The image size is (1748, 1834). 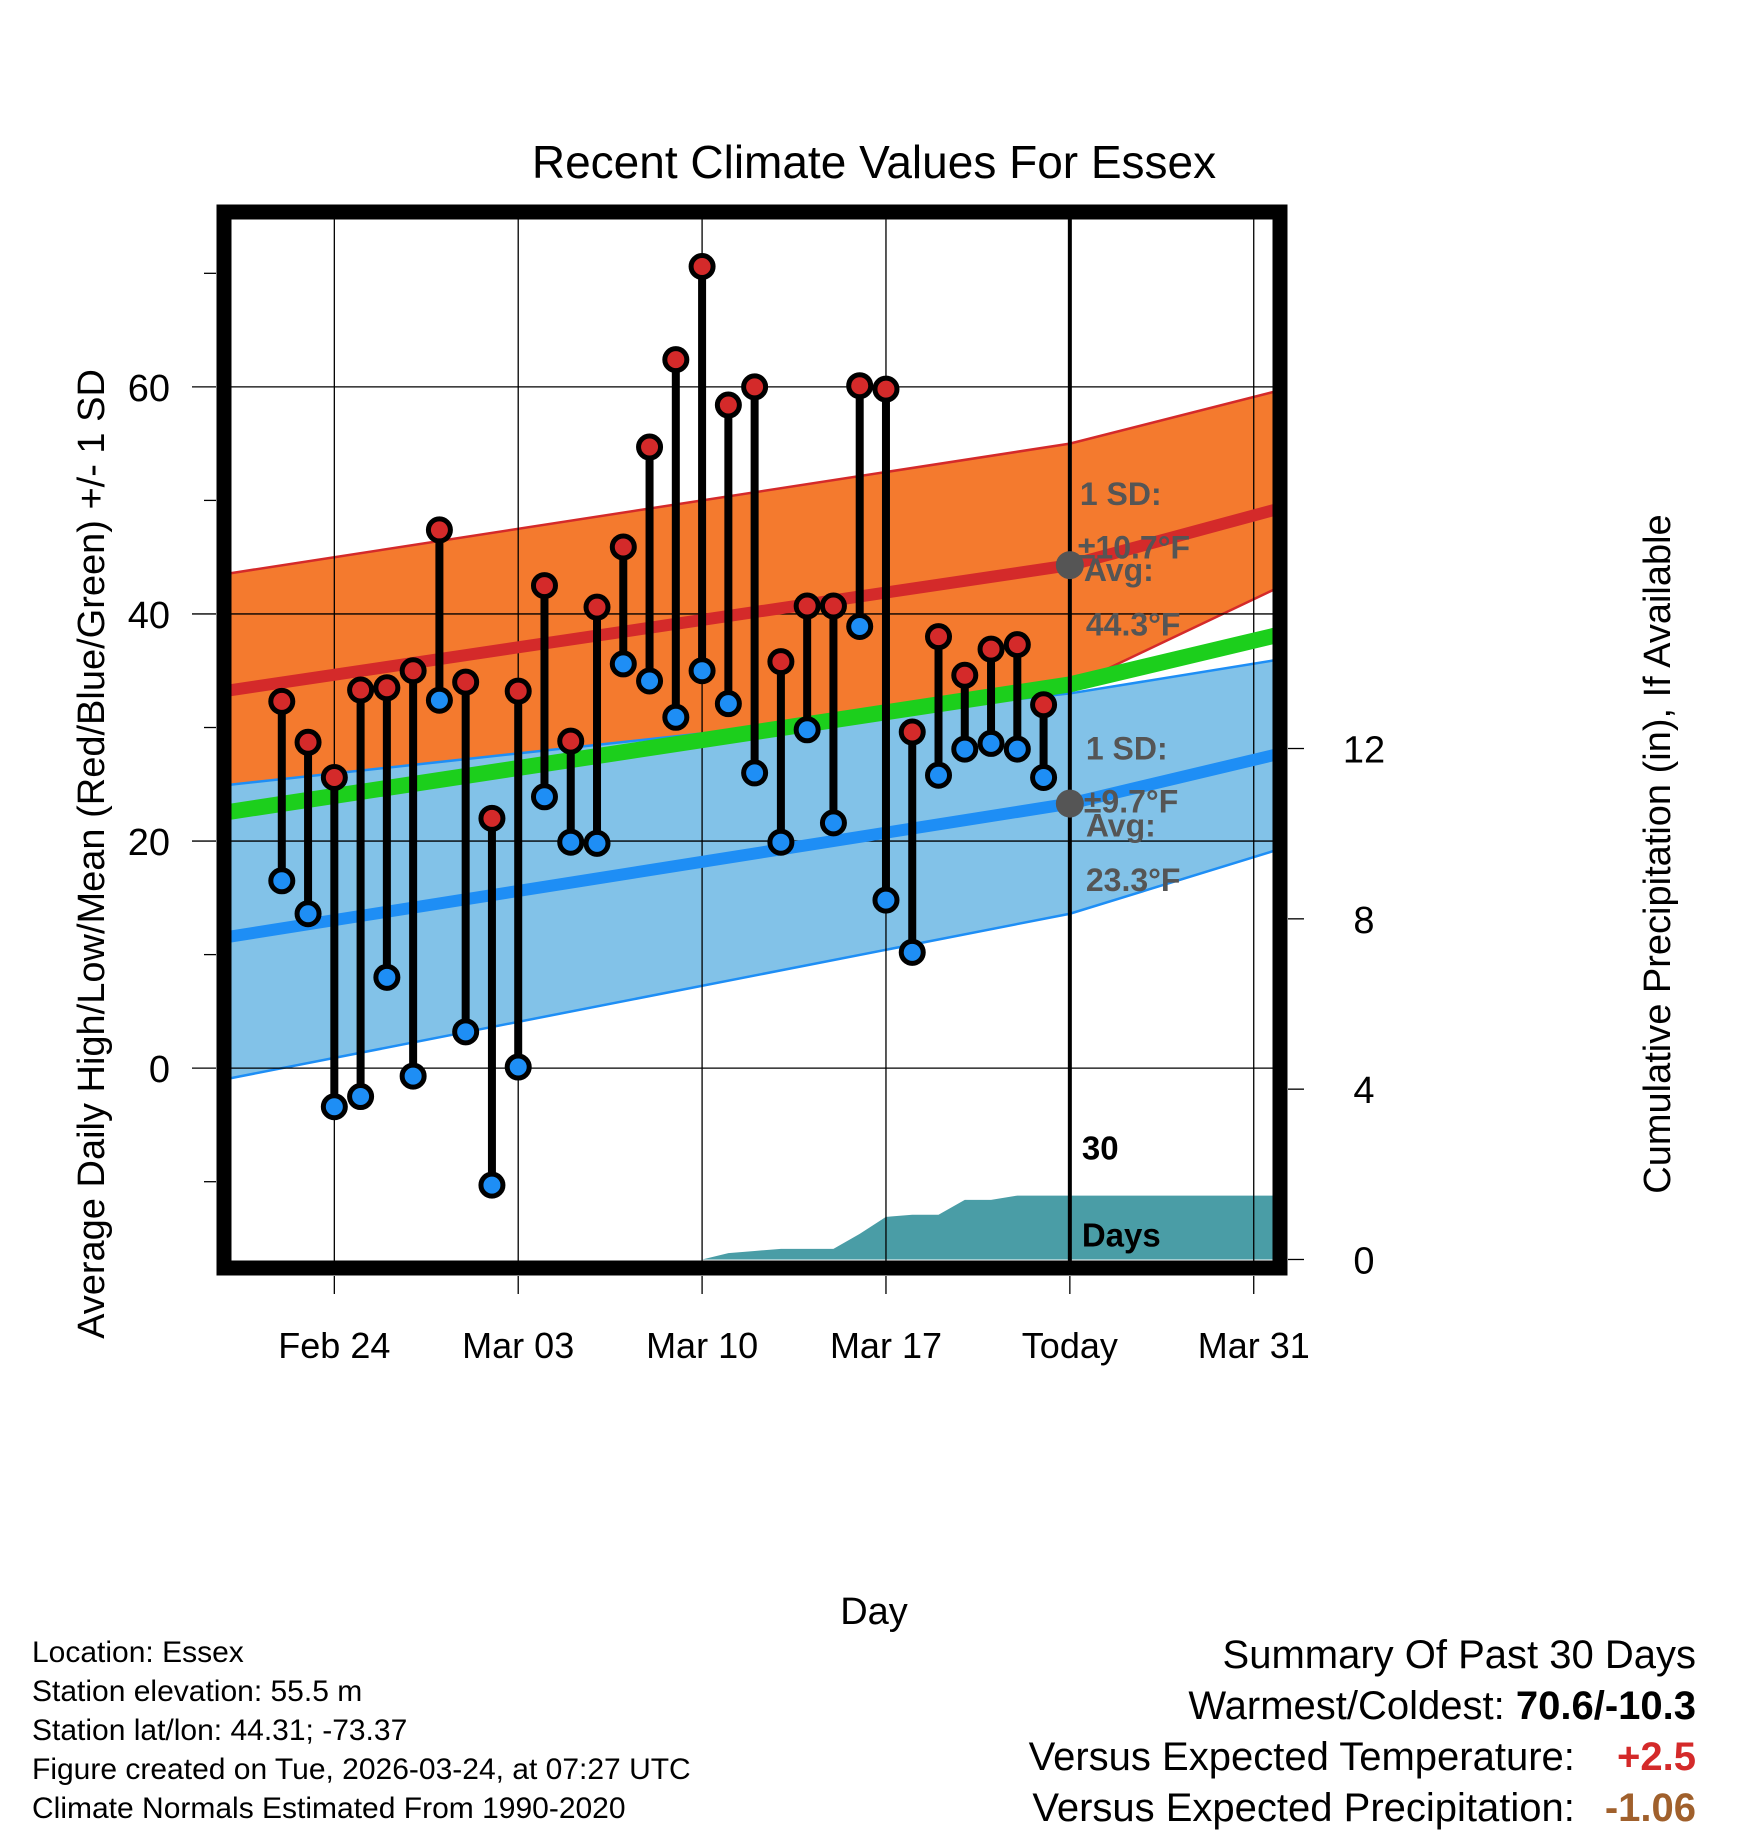 I want to click on x-tick-label: Mar 10, so click(x=702, y=1345).